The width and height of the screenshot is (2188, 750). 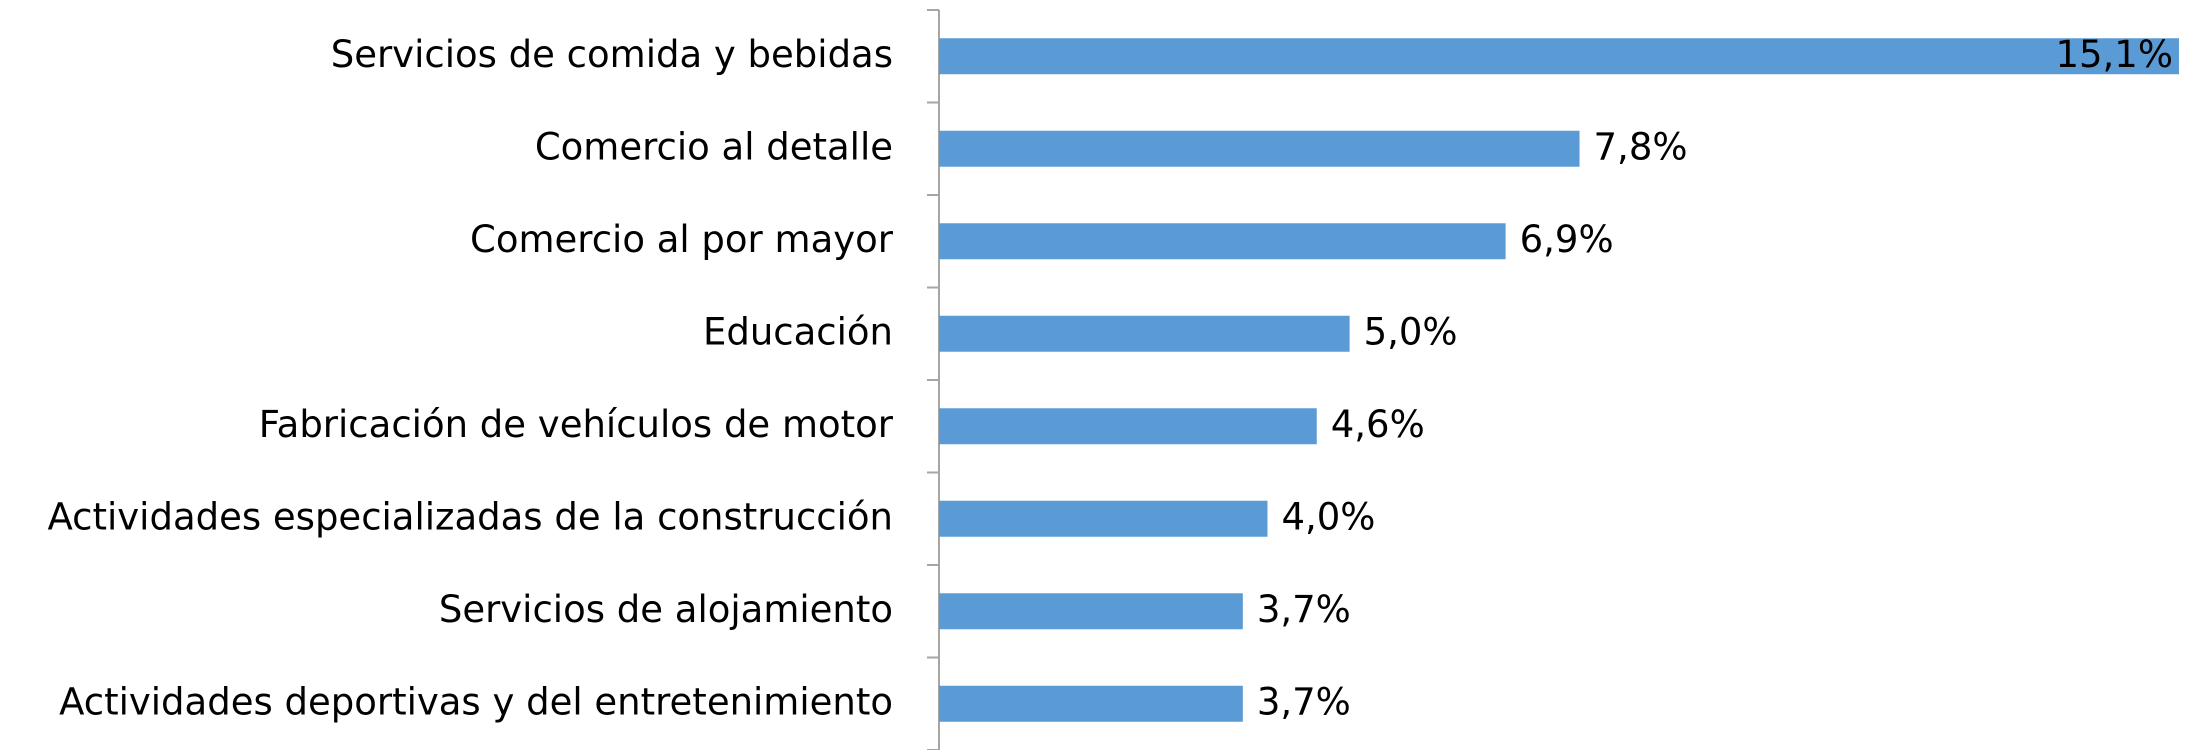 I want to click on category-label: Servicios de alojamiento, so click(x=666, y=609).